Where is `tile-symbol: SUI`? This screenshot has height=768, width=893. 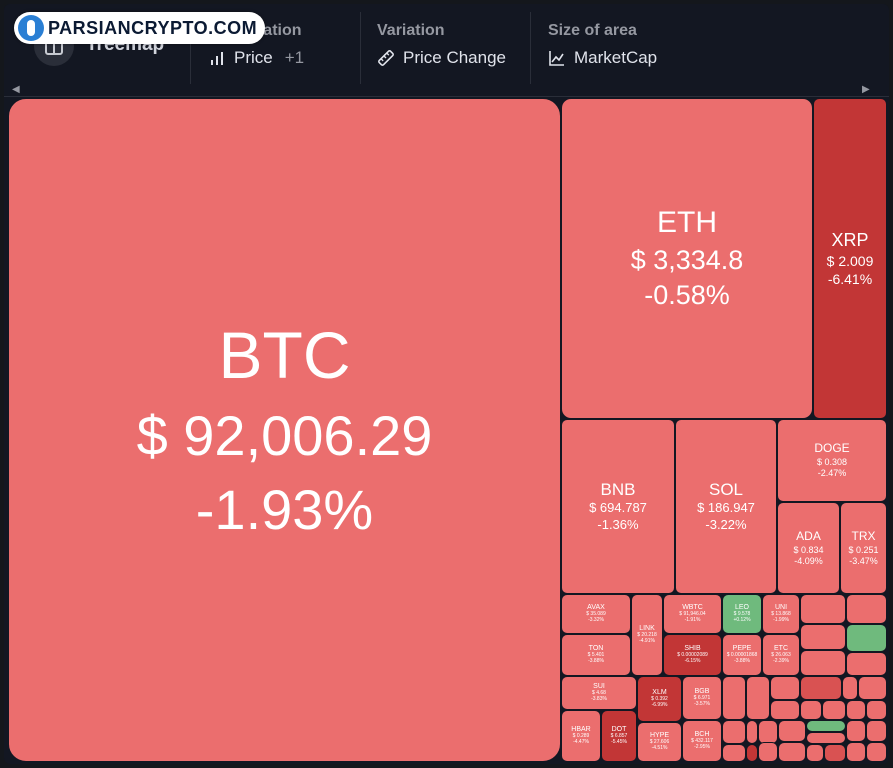
tile-symbol: SUI is located at coordinates (599, 687).